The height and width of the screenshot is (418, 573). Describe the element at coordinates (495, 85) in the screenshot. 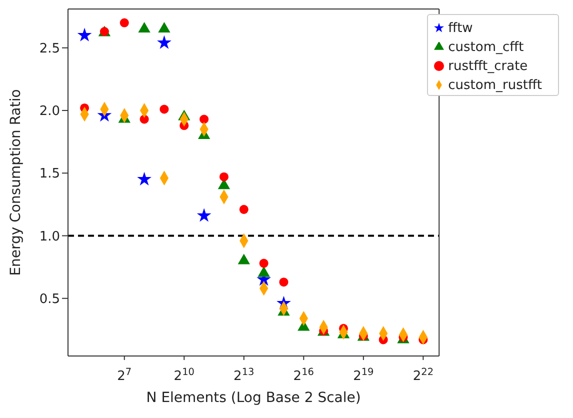

I see `legend-label: custom_rustfft` at that location.